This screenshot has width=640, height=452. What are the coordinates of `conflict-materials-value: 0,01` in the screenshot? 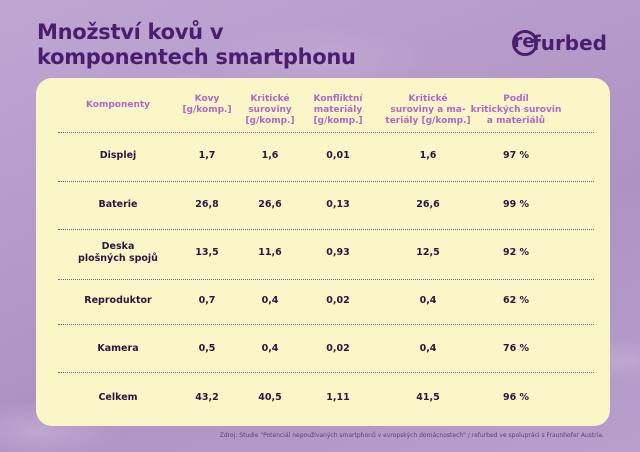 It's located at (338, 155).